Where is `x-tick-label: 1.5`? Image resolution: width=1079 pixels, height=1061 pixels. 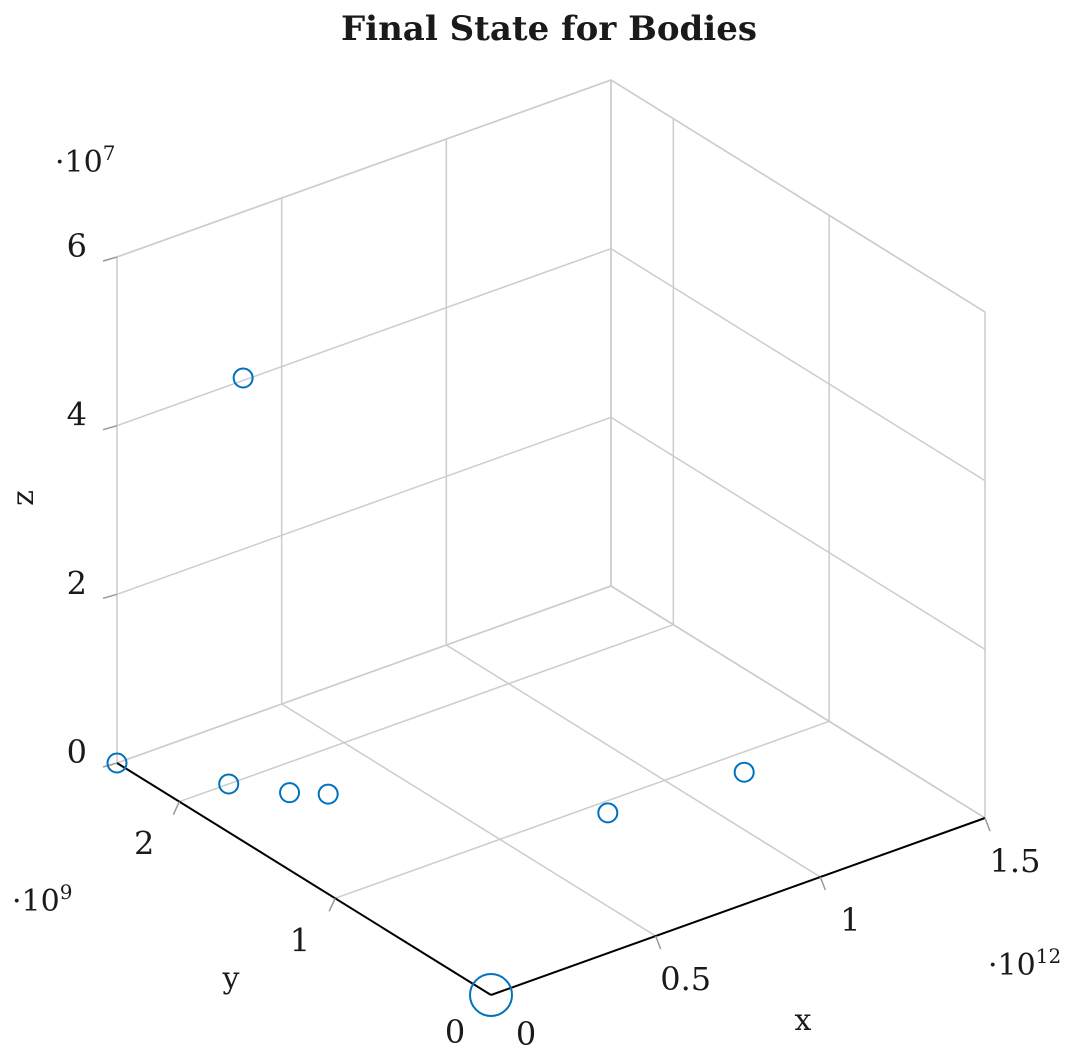 x-tick-label: 1.5 is located at coordinates (1015, 861).